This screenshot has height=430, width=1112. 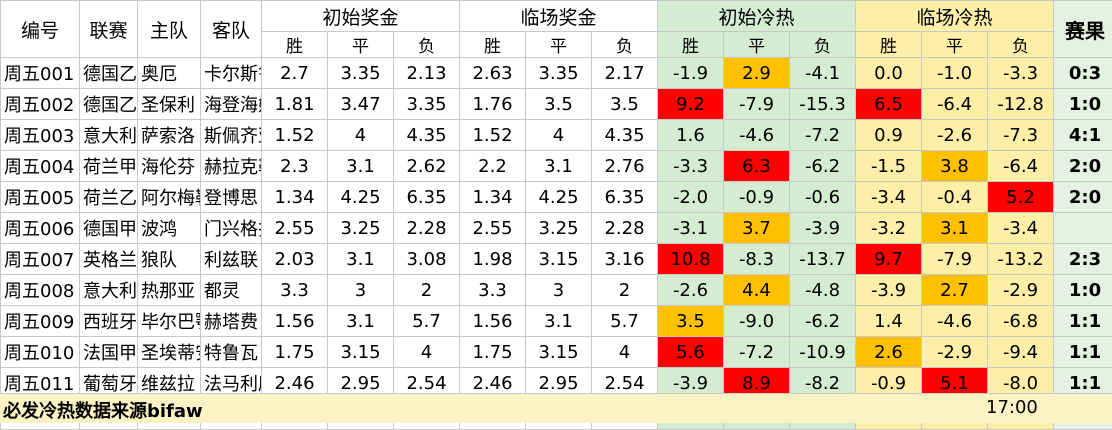 What do you see at coordinates (361, 197) in the screenshot?
I see `initial-prize-cell: 4.25` at bounding box center [361, 197].